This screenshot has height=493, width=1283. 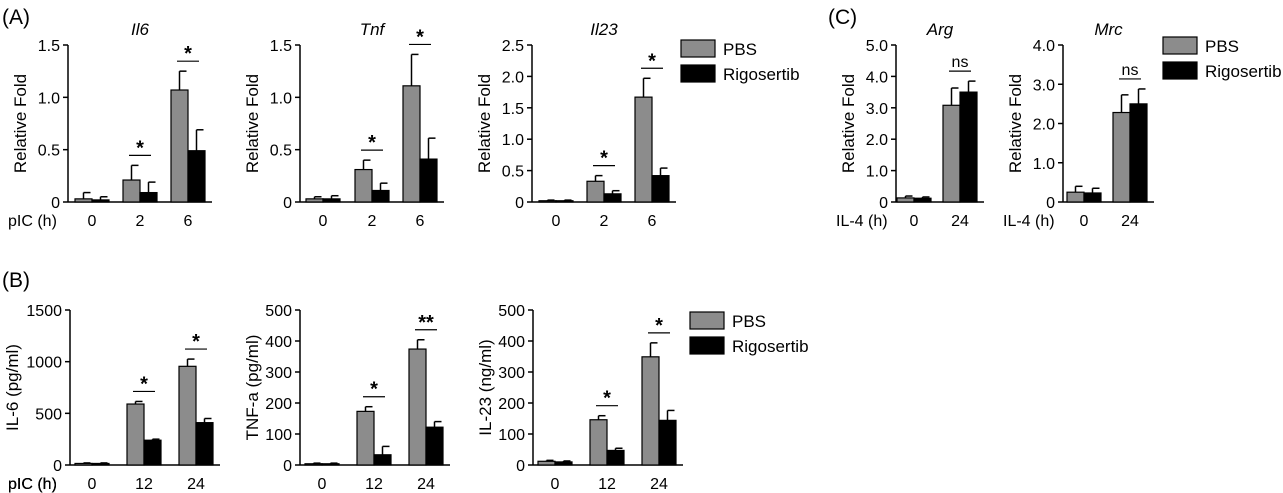 I want to click on y-tick-label: 1500, so click(x=44, y=311).